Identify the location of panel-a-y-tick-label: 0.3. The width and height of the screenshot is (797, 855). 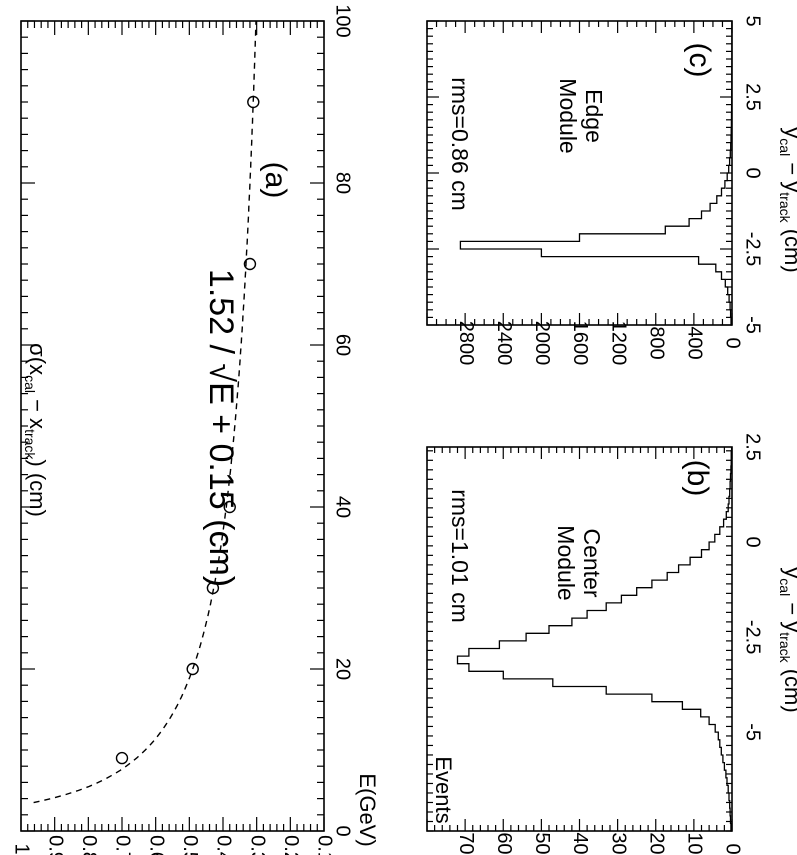
(257, 845).